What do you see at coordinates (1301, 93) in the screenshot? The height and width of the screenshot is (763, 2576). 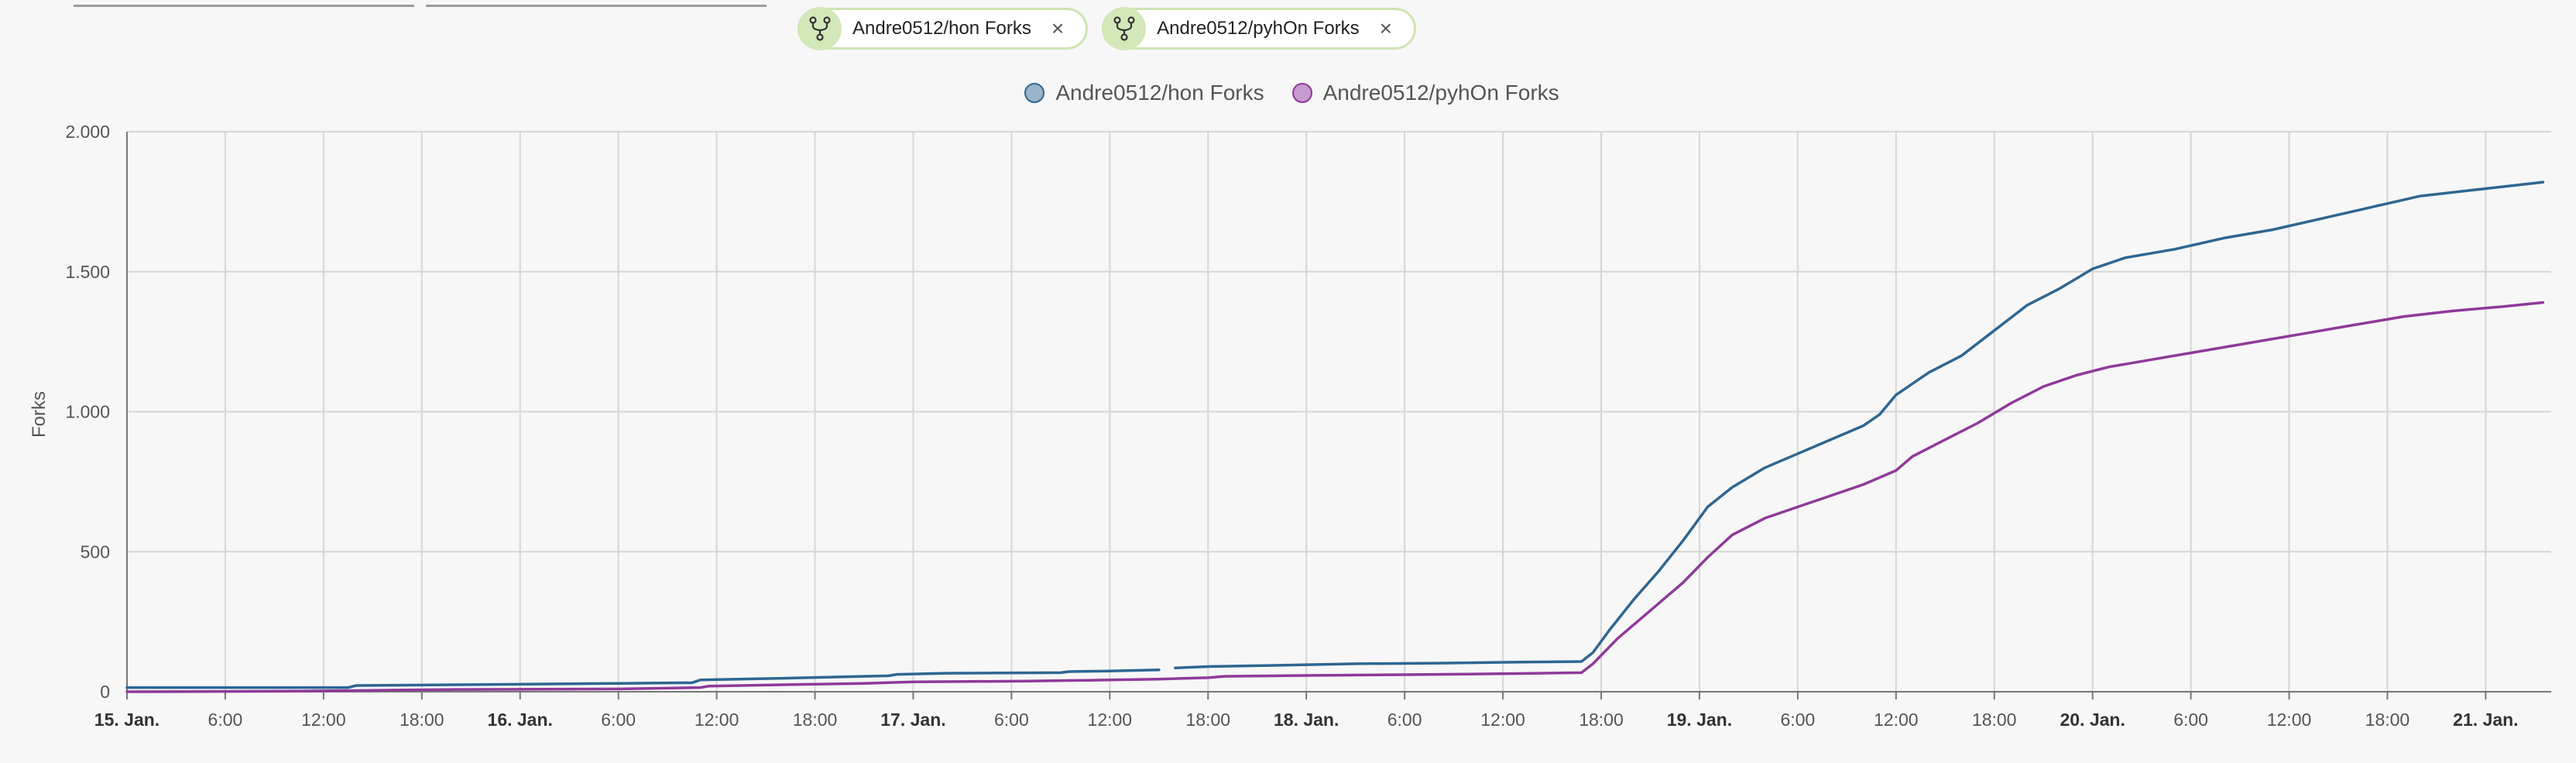 I see `legend-marker-pyhon` at bounding box center [1301, 93].